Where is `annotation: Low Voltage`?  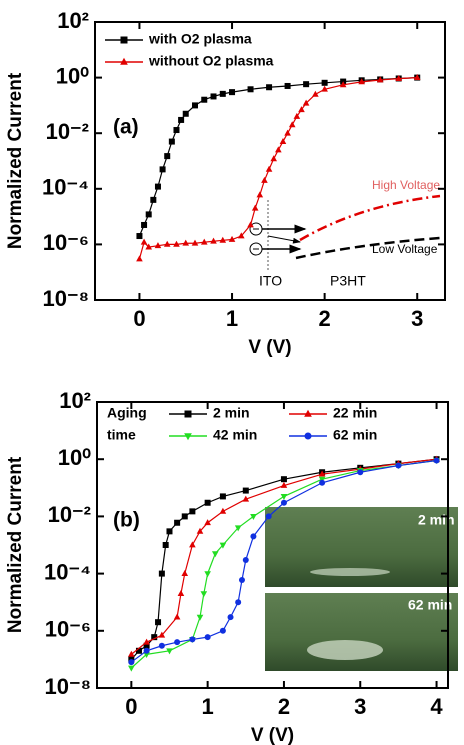
annotation: Low Voltage is located at coordinates (405, 249).